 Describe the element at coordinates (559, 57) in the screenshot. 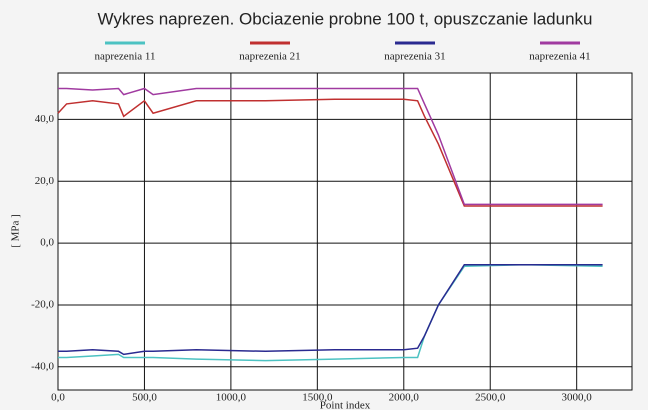

I see `legend-label: naprezenia 41` at that location.